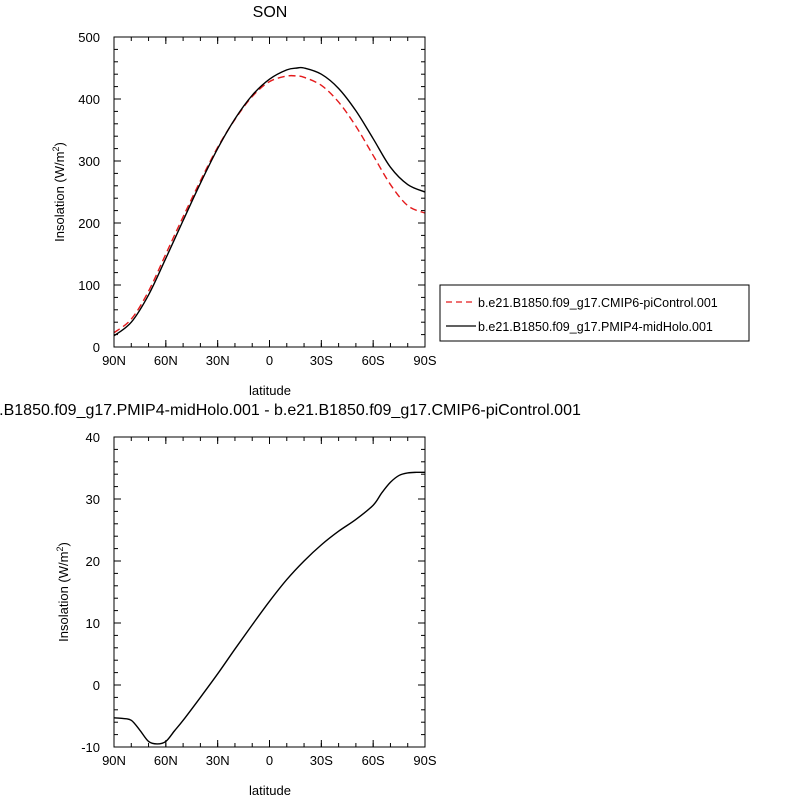 The height and width of the screenshot is (800, 800). What do you see at coordinates (93, 437) in the screenshot?
I see `bottom-y-tick-label: 40` at bounding box center [93, 437].